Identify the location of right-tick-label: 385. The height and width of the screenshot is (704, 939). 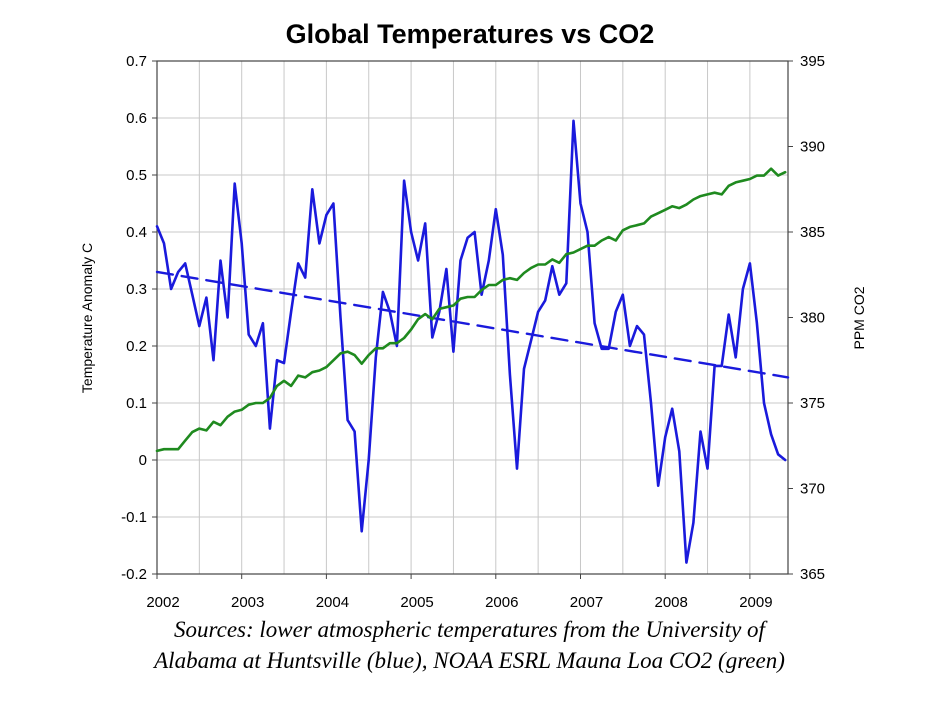
(812, 232).